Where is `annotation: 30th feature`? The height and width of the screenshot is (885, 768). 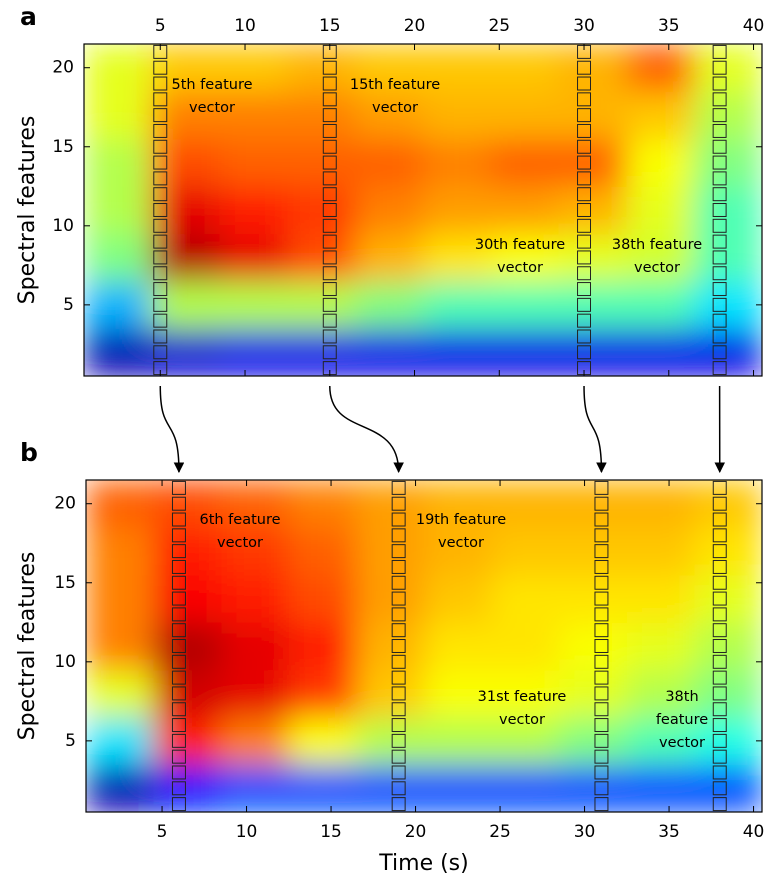 annotation: 30th feature is located at coordinates (520, 245).